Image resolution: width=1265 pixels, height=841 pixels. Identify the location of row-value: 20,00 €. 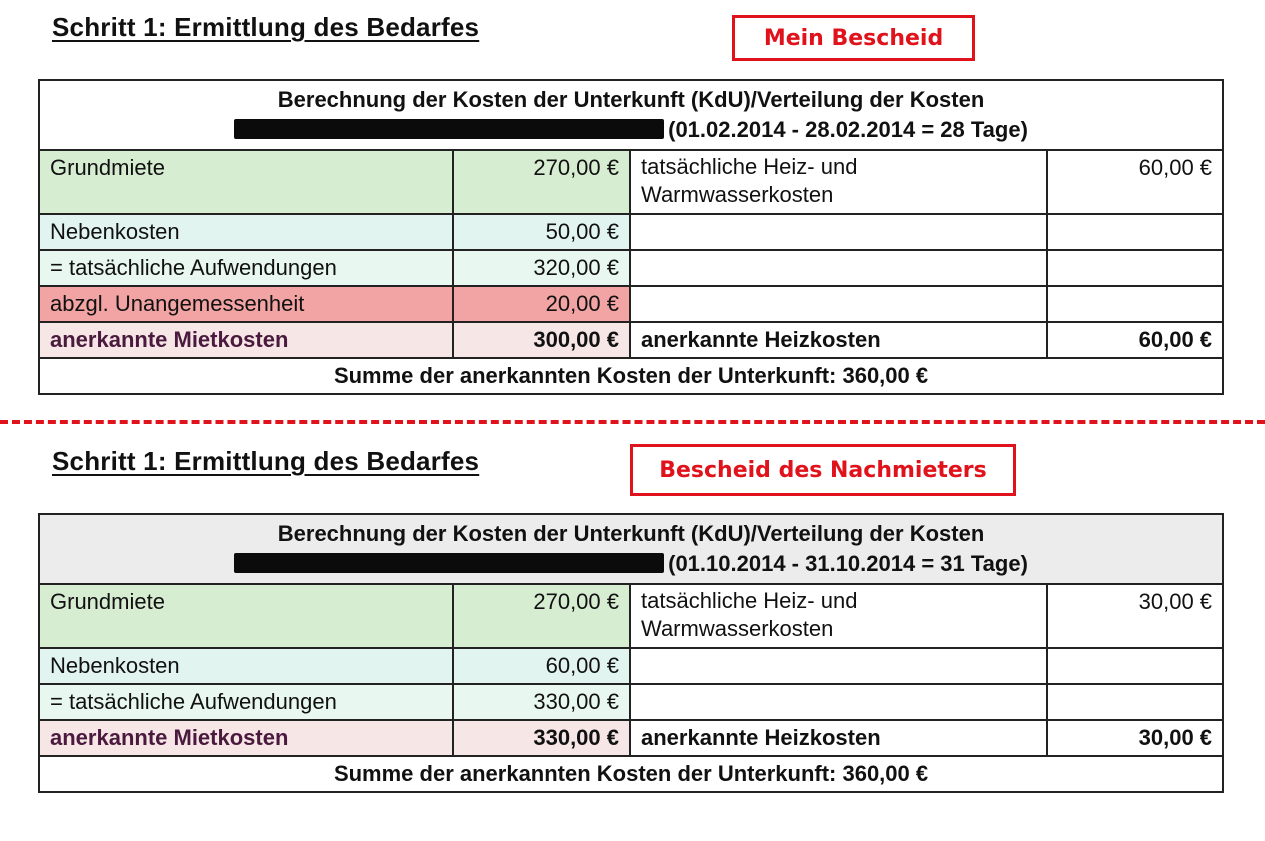
(541, 304).